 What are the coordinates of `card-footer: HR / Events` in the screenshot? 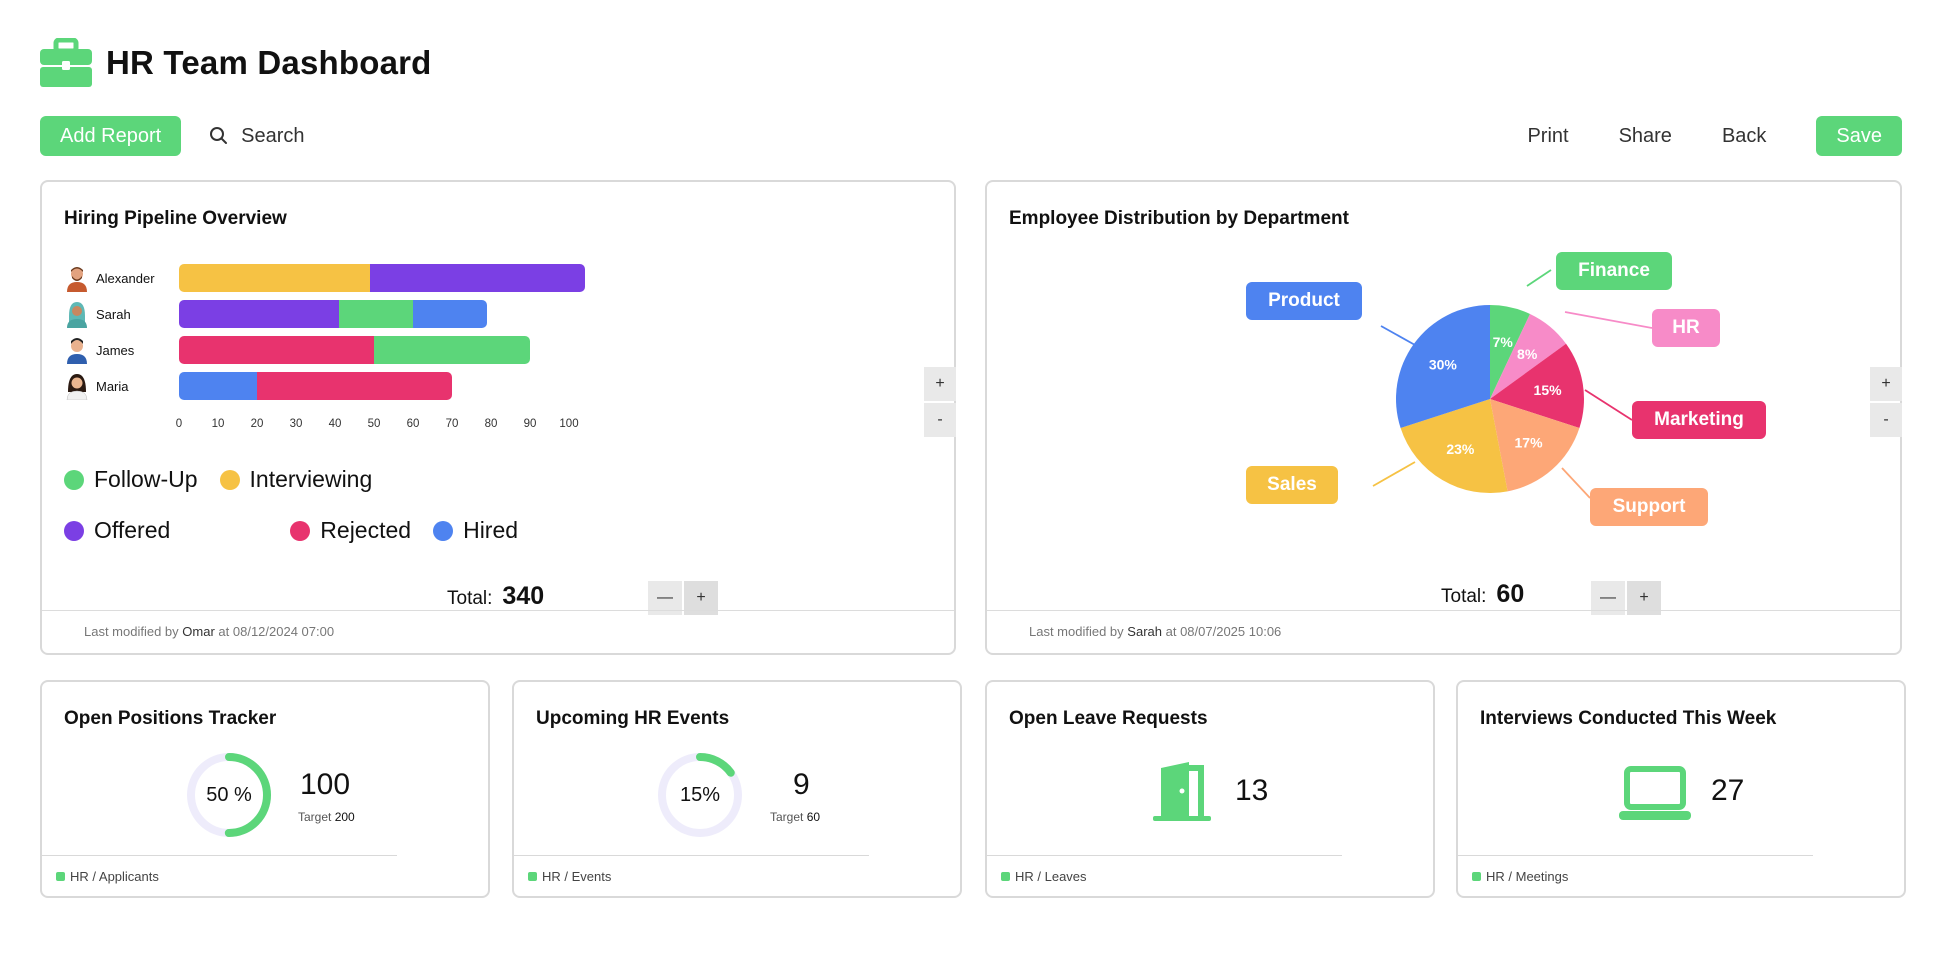 It's located at (569, 876).